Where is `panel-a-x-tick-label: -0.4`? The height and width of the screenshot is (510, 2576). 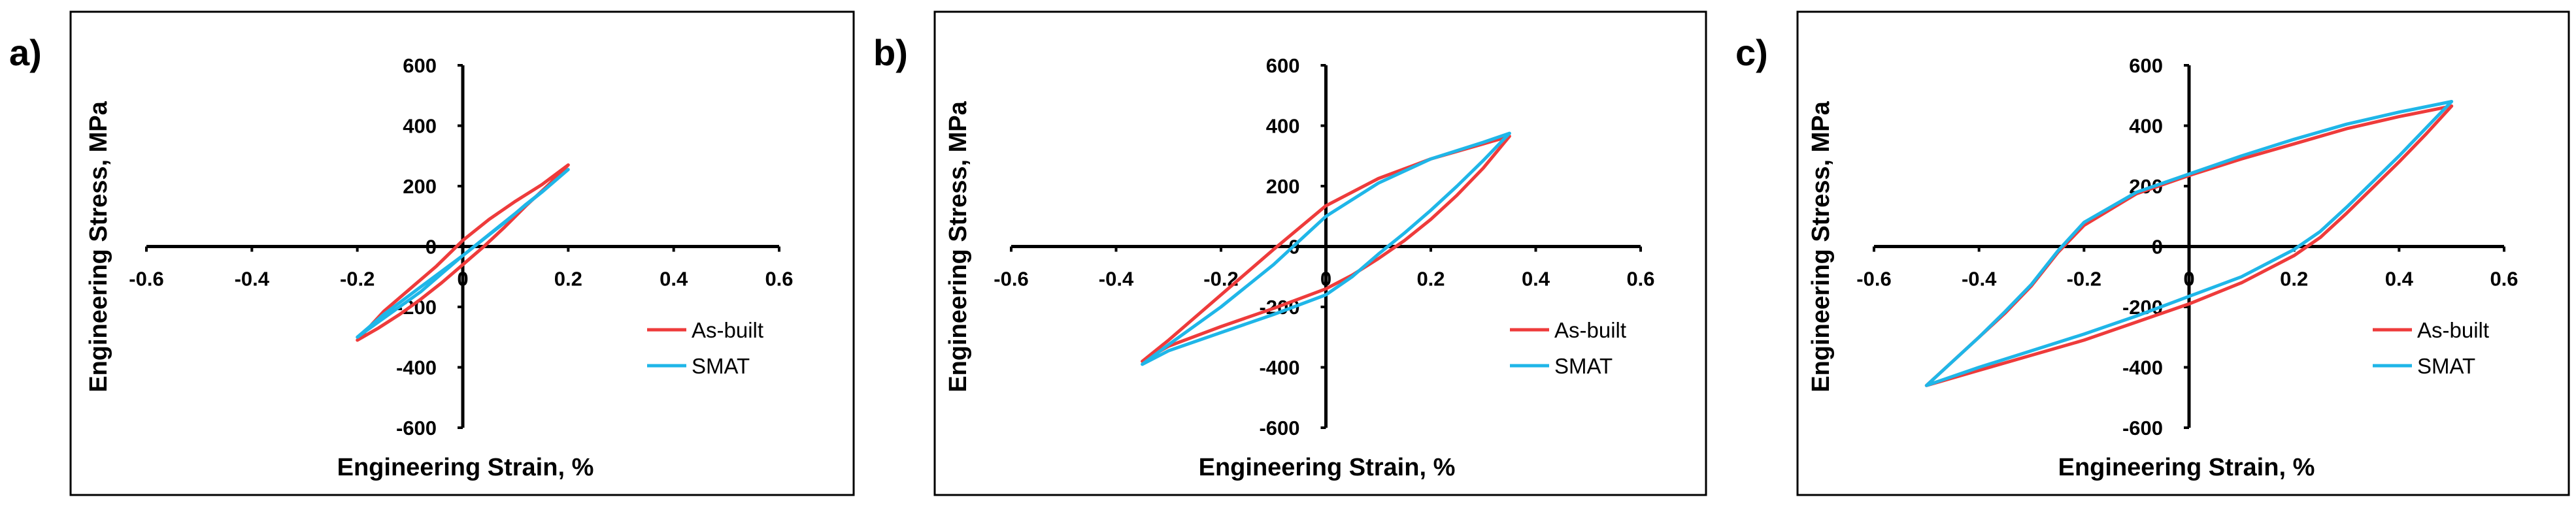
panel-a-x-tick-label: -0.4 is located at coordinates (253, 280).